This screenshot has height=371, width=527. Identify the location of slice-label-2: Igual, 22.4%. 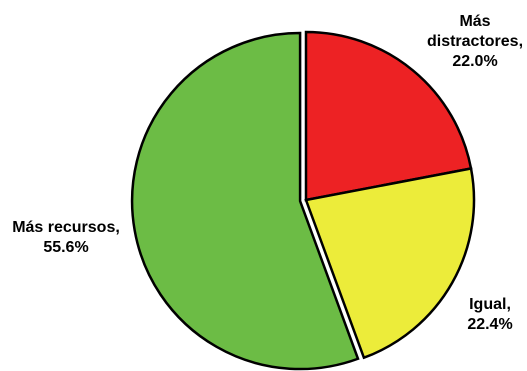
(489, 314).